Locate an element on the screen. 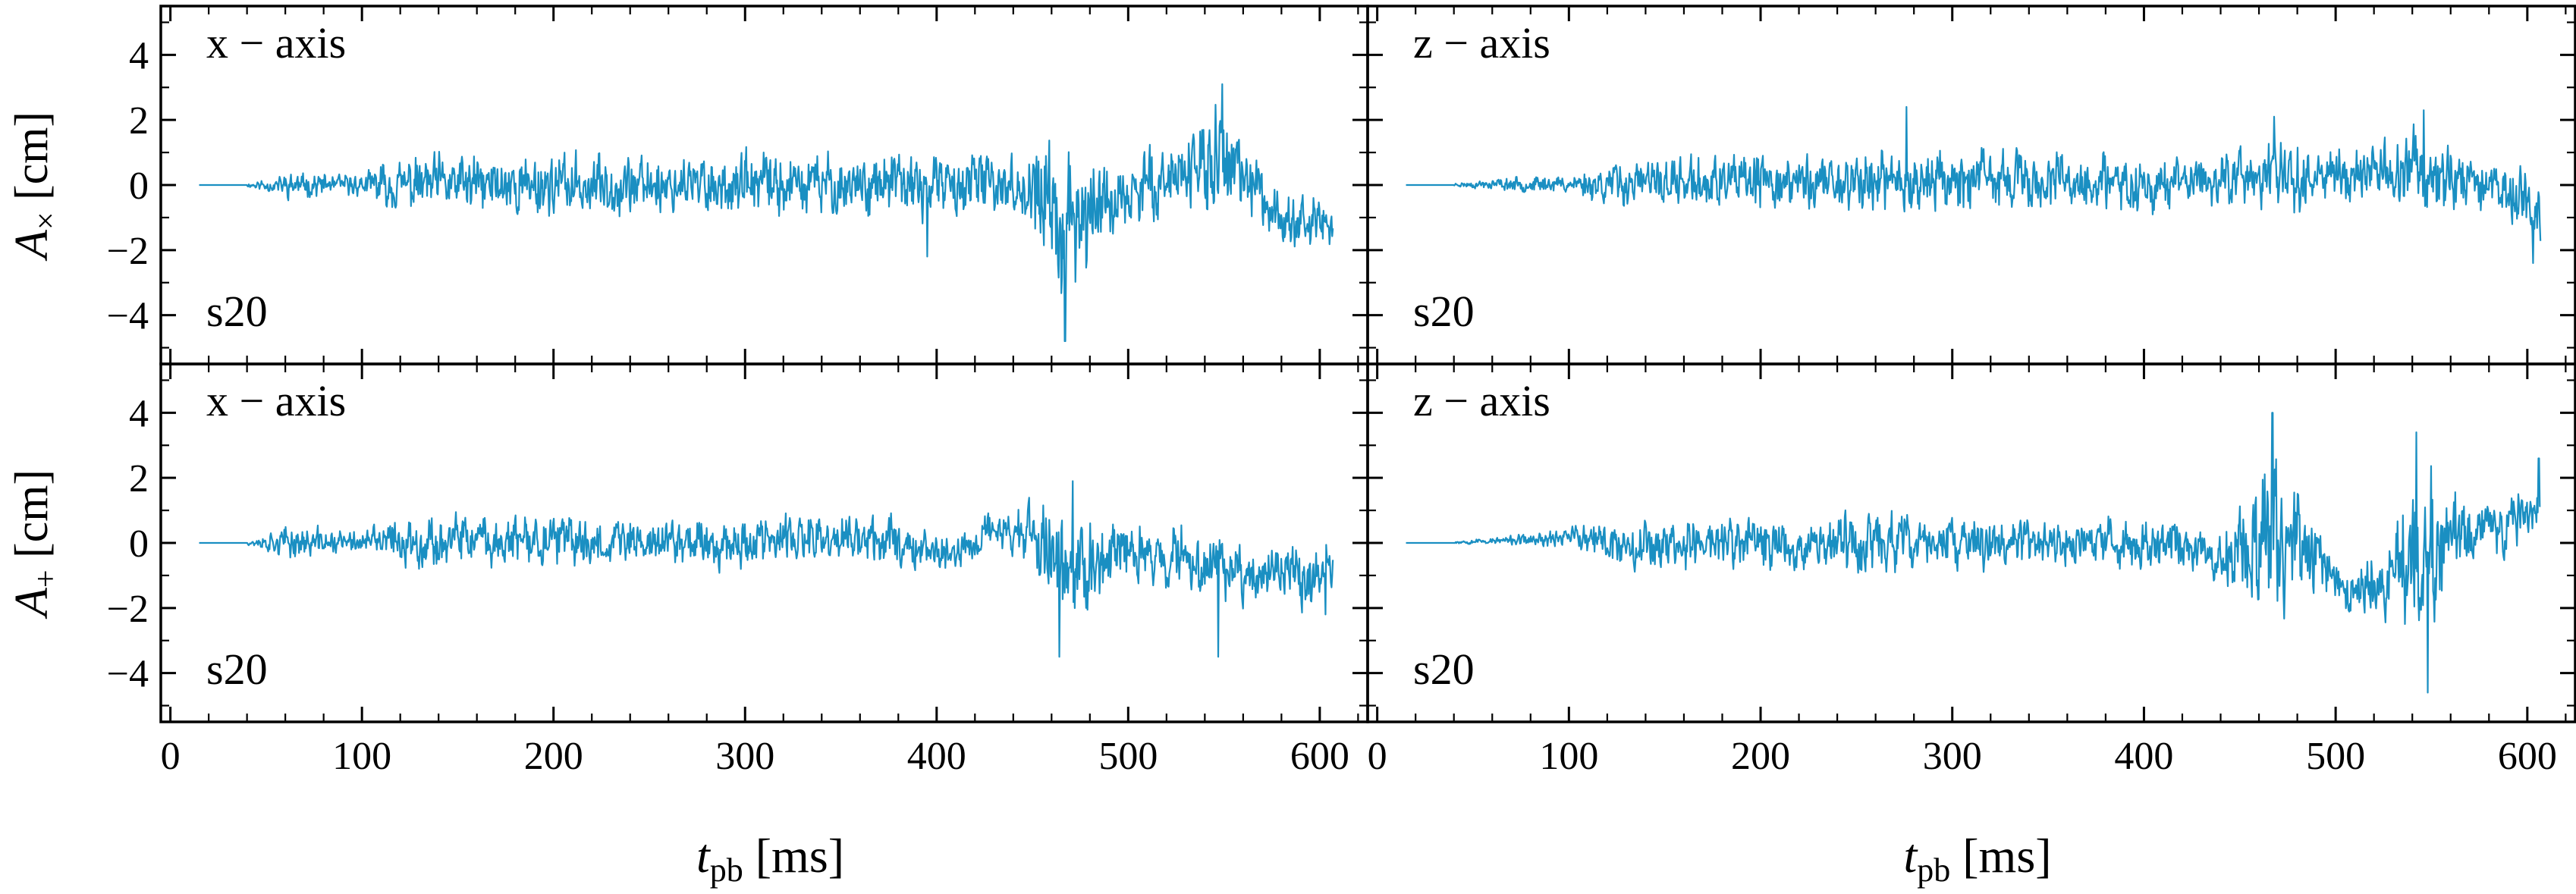 The image size is (2576, 894). y-axis-label-subscript: + is located at coordinates (46, 578).